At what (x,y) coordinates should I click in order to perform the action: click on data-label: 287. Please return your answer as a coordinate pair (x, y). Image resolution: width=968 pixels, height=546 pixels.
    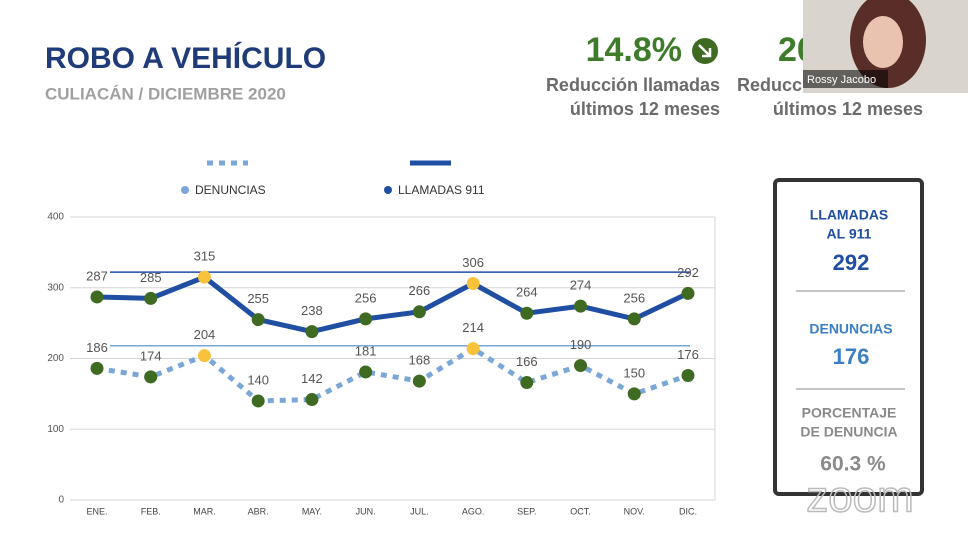
    Looking at the image, I should click on (97, 275).